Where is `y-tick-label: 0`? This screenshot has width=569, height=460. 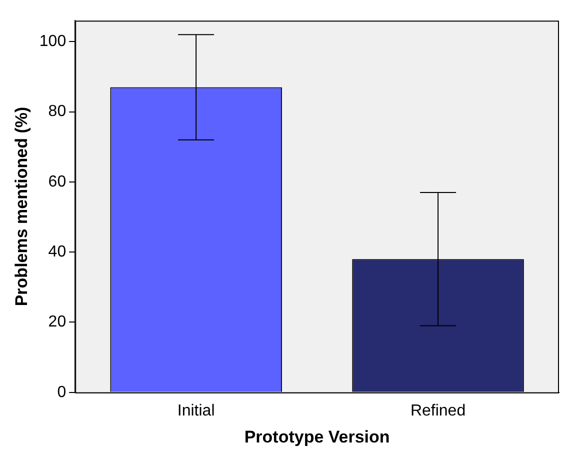 y-tick-label: 0 is located at coordinates (61, 392).